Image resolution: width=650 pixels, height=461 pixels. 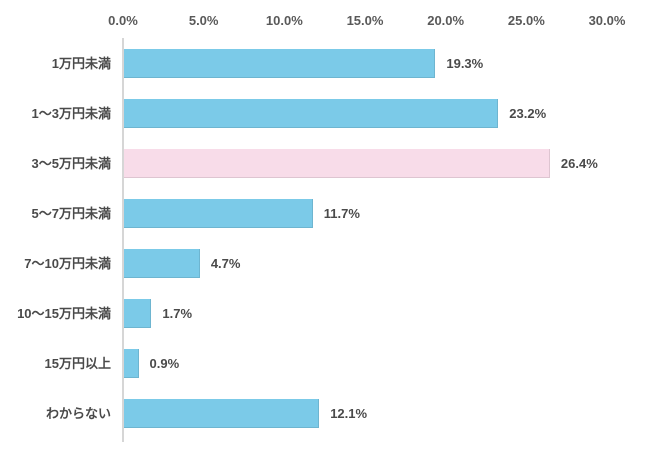 What do you see at coordinates (365, 20) in the screenshot?
I see `x-axis-tick-label: 15.0%` at bounding box center [365, 20].